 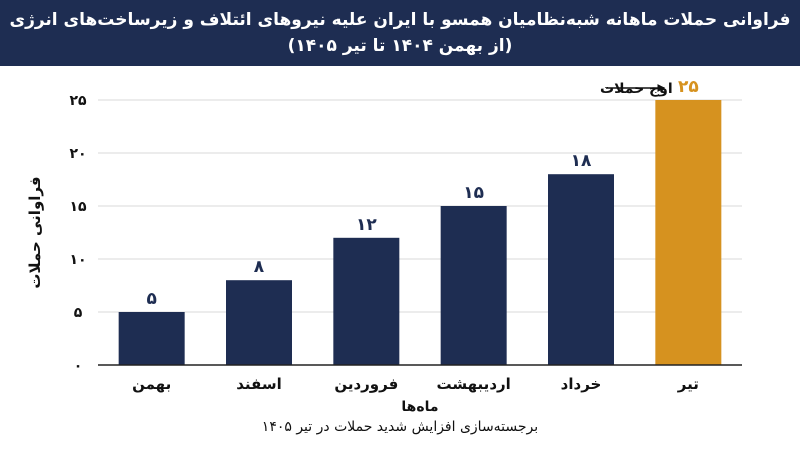 I want to click on y-tick-label: ۵, so click(x=78, y=313).